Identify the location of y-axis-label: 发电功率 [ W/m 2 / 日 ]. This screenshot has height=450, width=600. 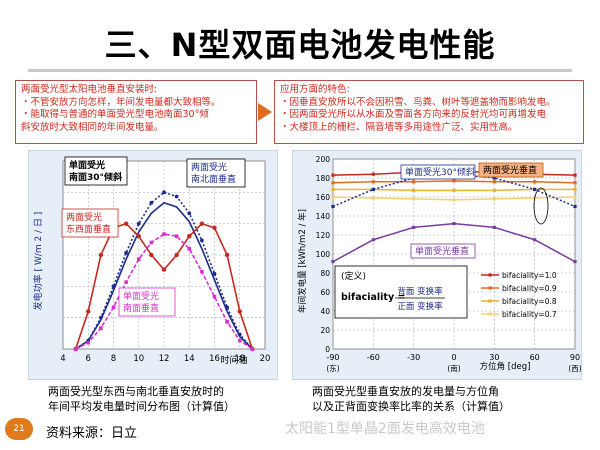
(38, 261).